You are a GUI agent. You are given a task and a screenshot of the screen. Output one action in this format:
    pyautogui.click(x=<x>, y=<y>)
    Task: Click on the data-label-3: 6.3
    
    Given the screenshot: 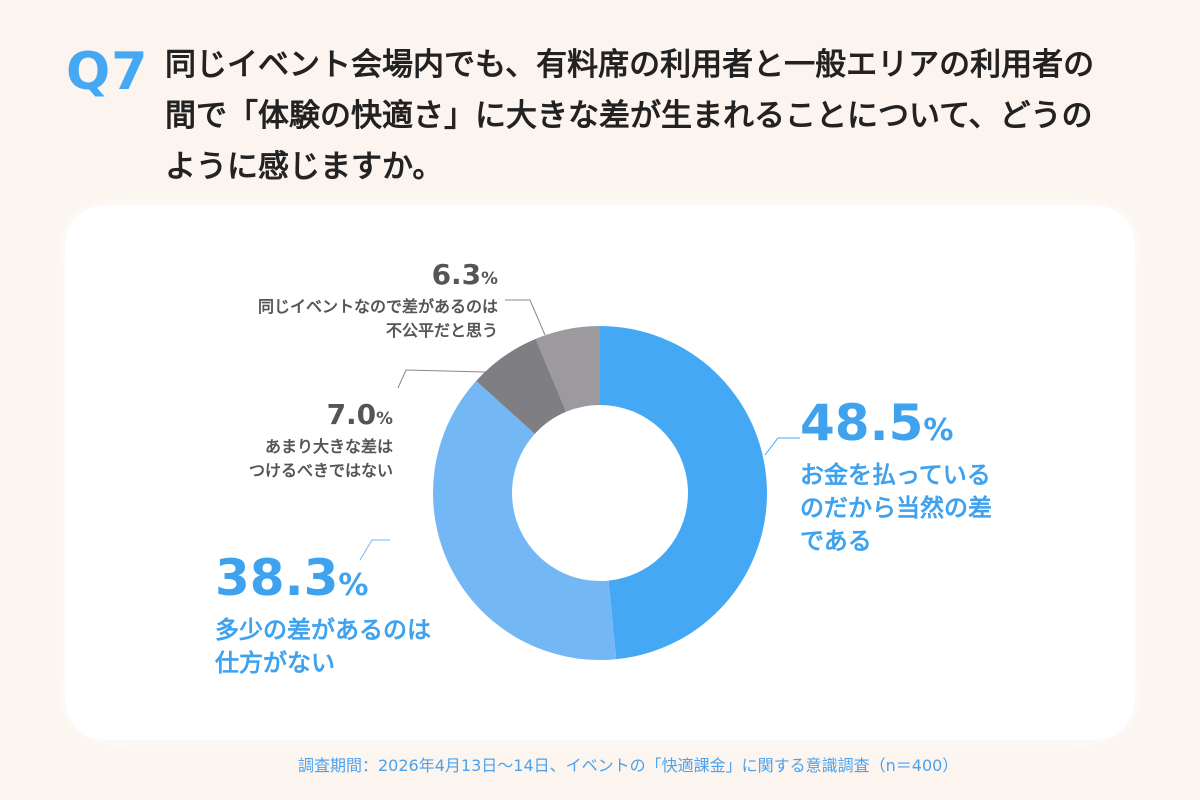 What is the action you would take?
    pyautogui.click(x=456, y=274)
    